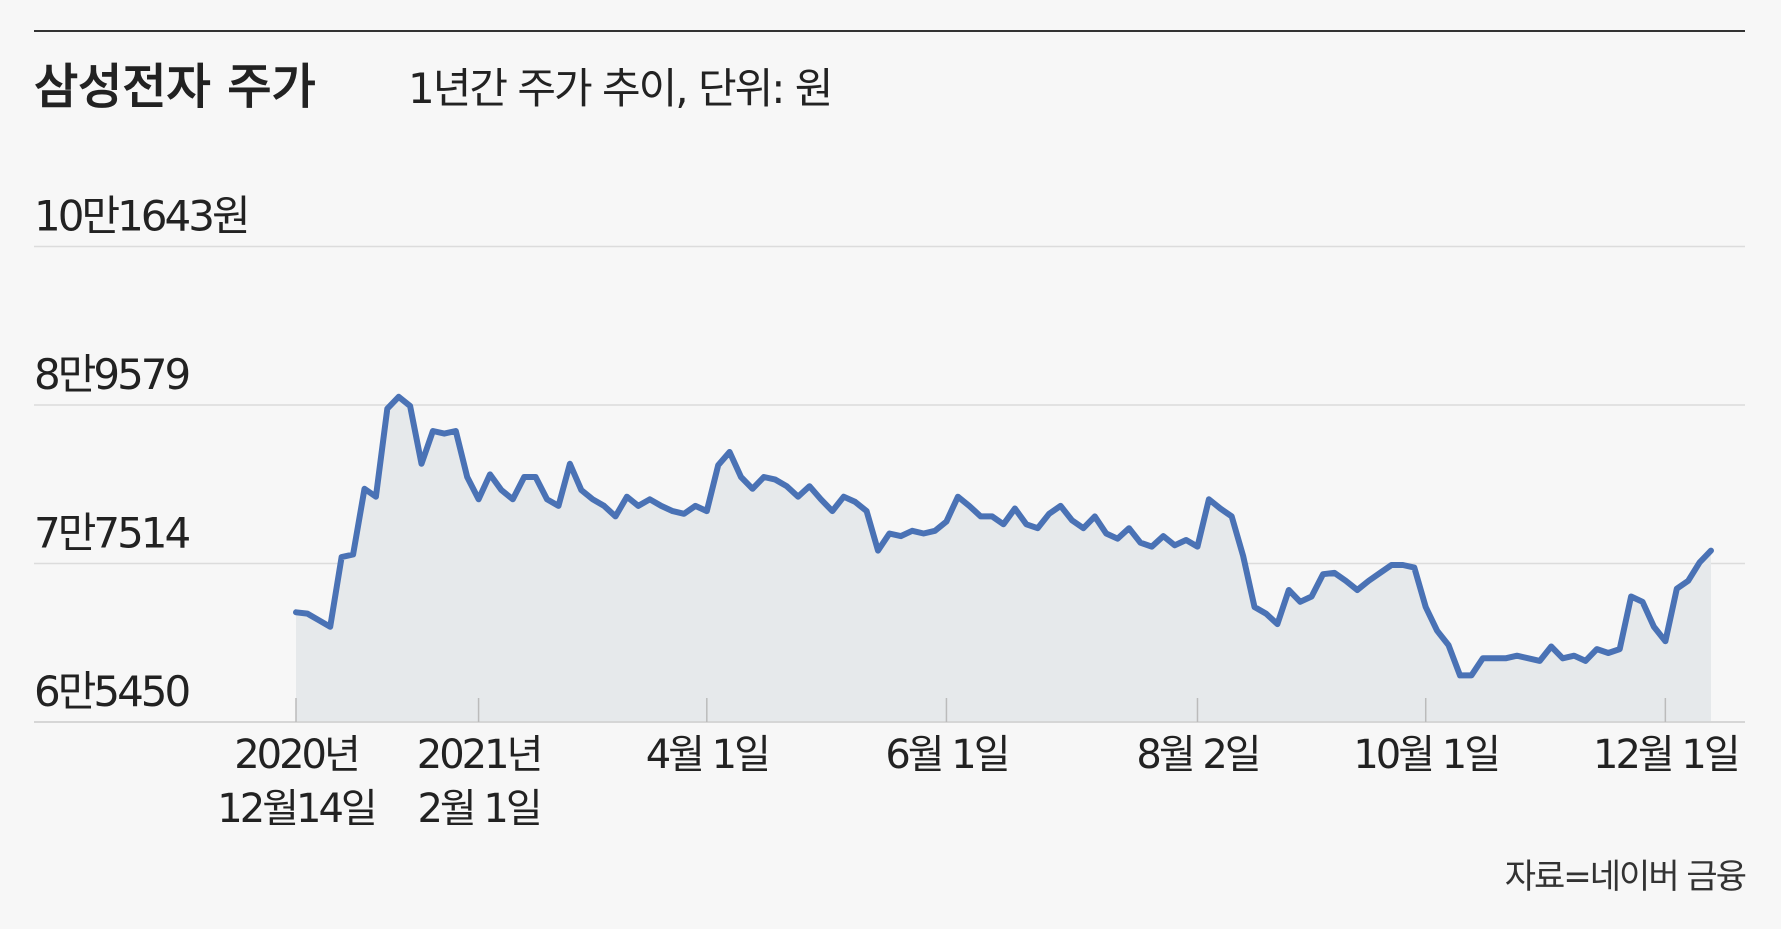 This screenshot has width=1781, height=929. I want to click on x-tick-label: 4월 1일, so click(708, 755).